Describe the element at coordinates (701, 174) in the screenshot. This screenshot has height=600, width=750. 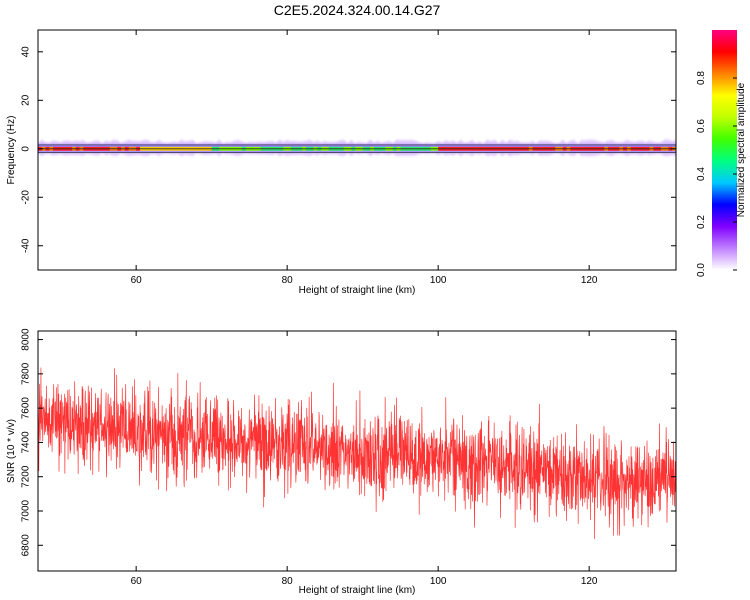
I see `colorbar-tick-label: 0.4` at that location.